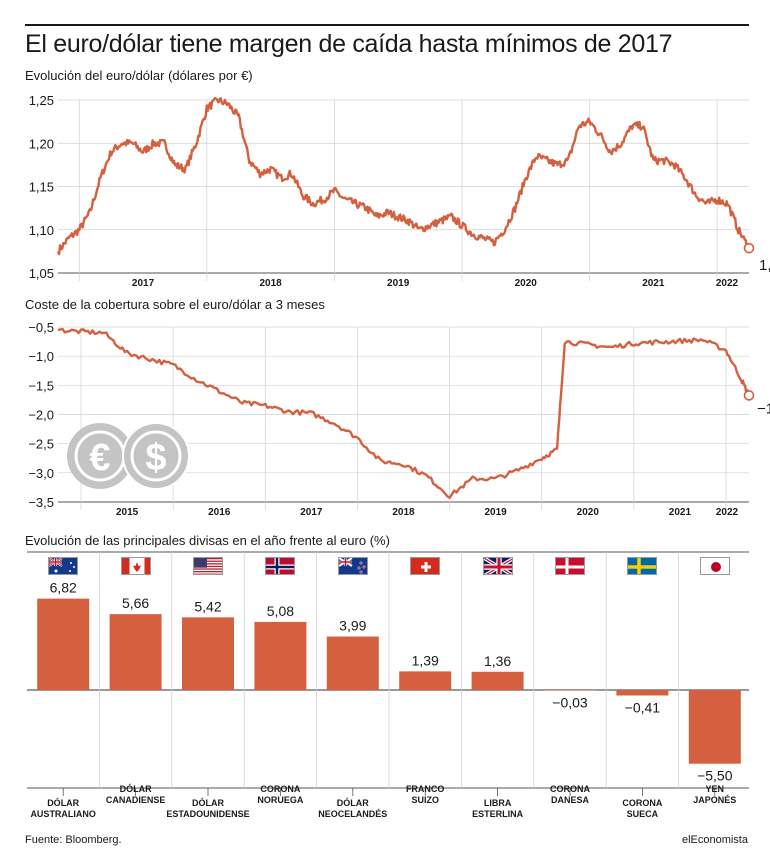  Describe the element at coordinates (41, 327) in the screenshot. I see `hedge-y-tick: −0,5` at that location.